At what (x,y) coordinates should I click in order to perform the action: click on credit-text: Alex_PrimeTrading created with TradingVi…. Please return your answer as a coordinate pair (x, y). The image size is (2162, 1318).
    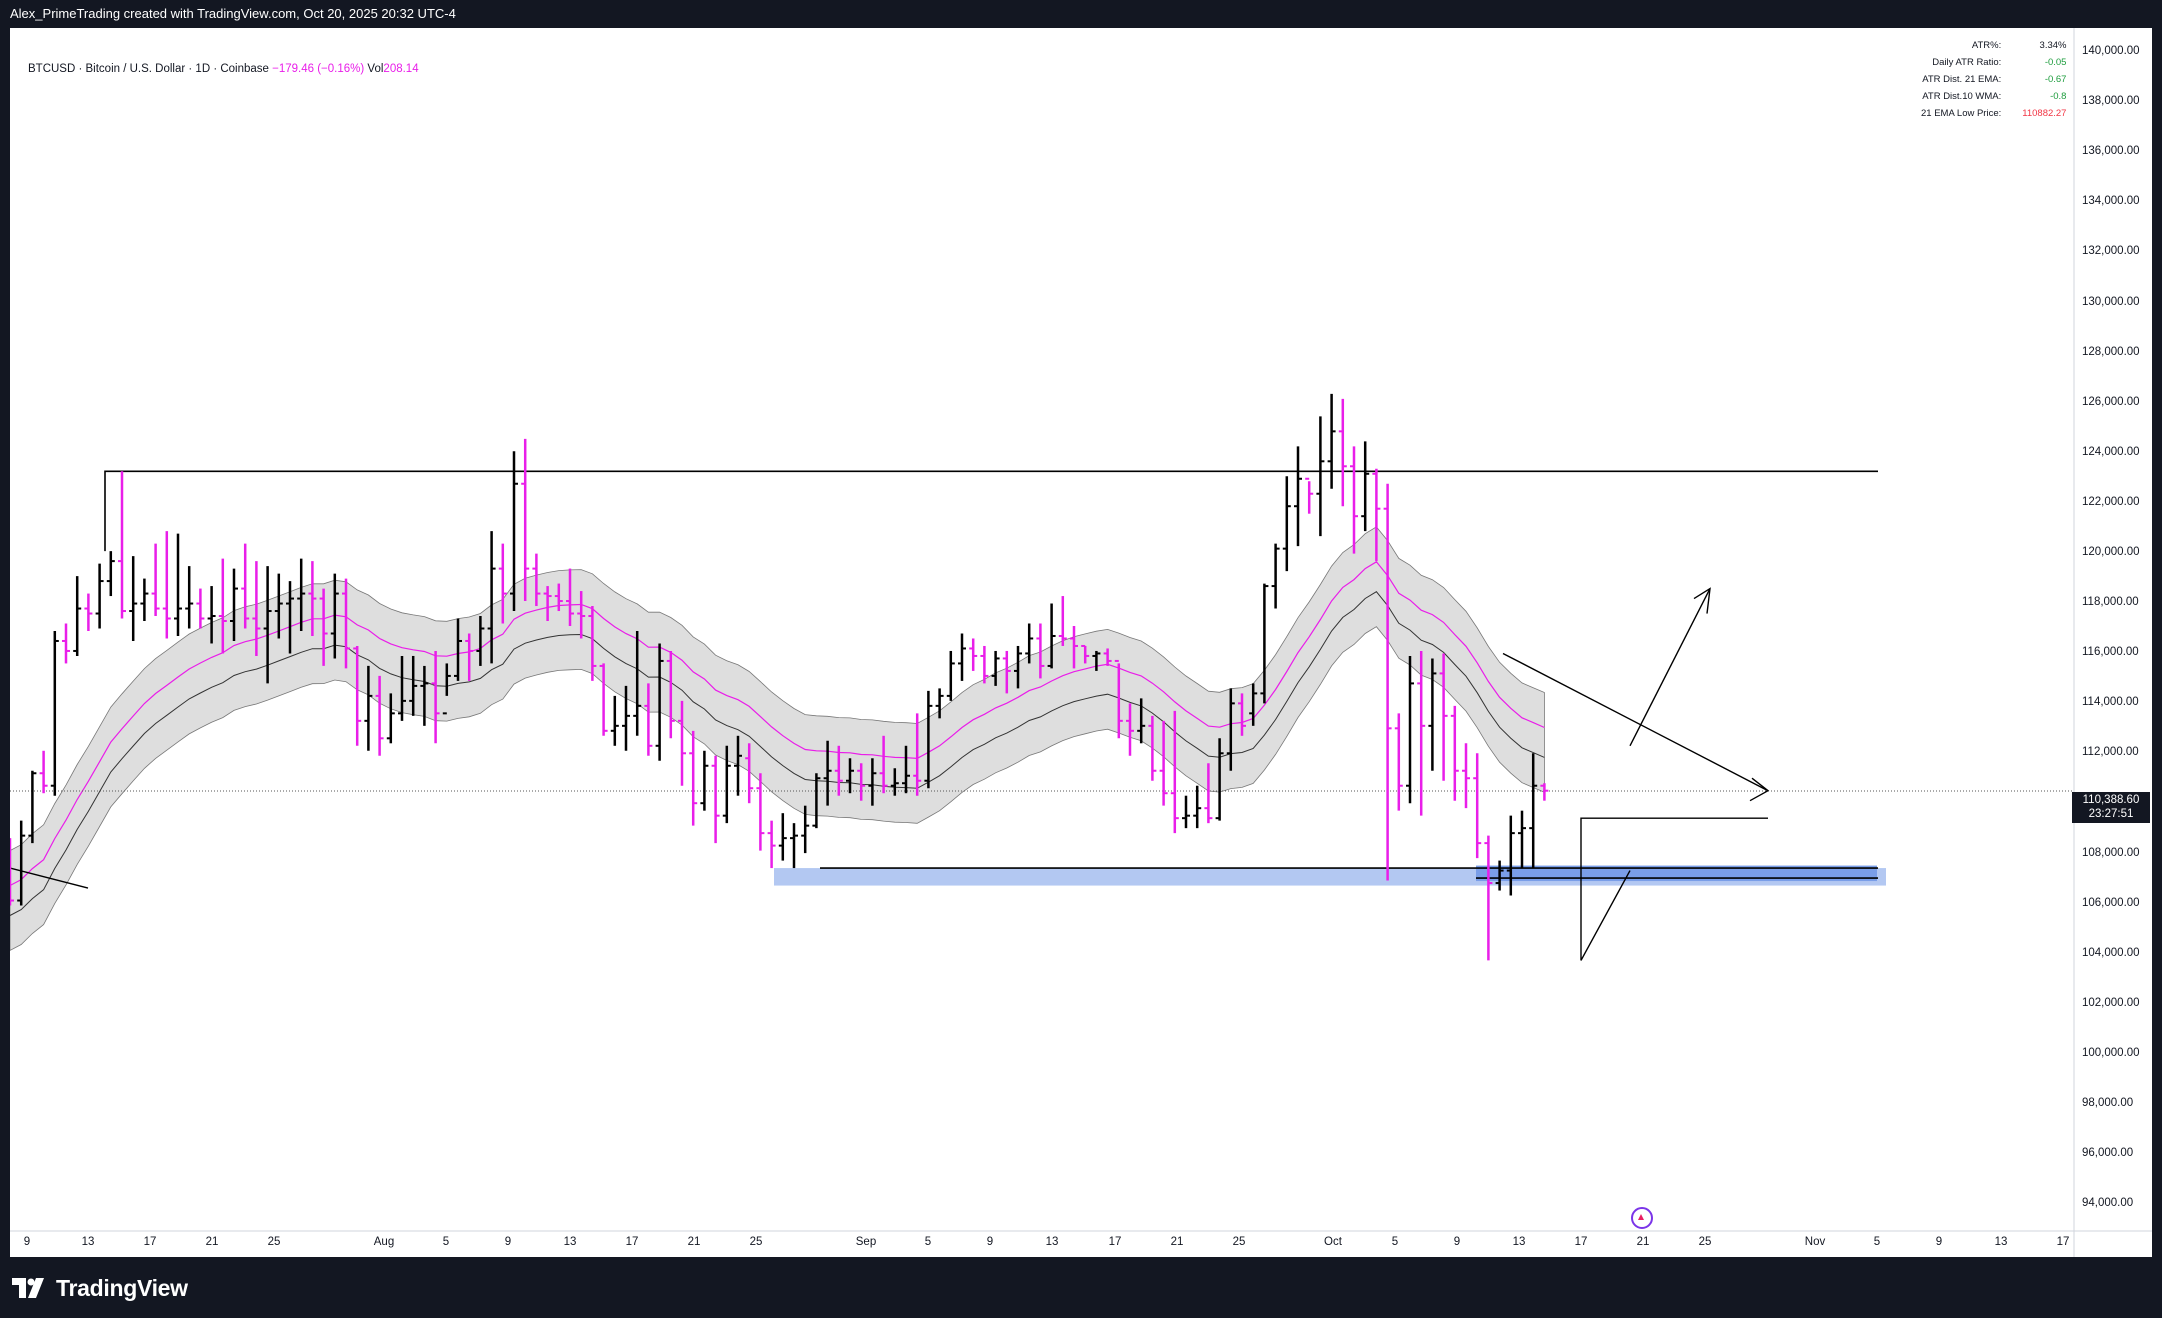
    Looking at the image, I should click on (233, 13).